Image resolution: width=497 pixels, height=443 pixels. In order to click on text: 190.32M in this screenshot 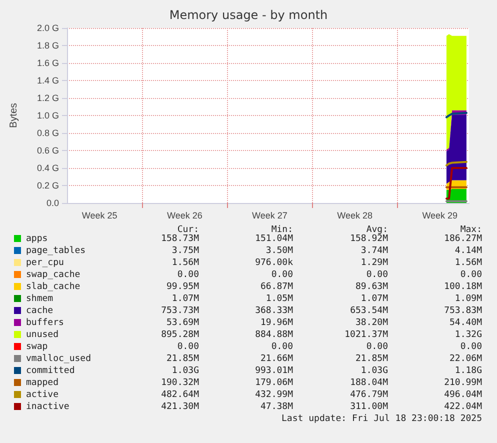, I will do `click(180, 383)`.